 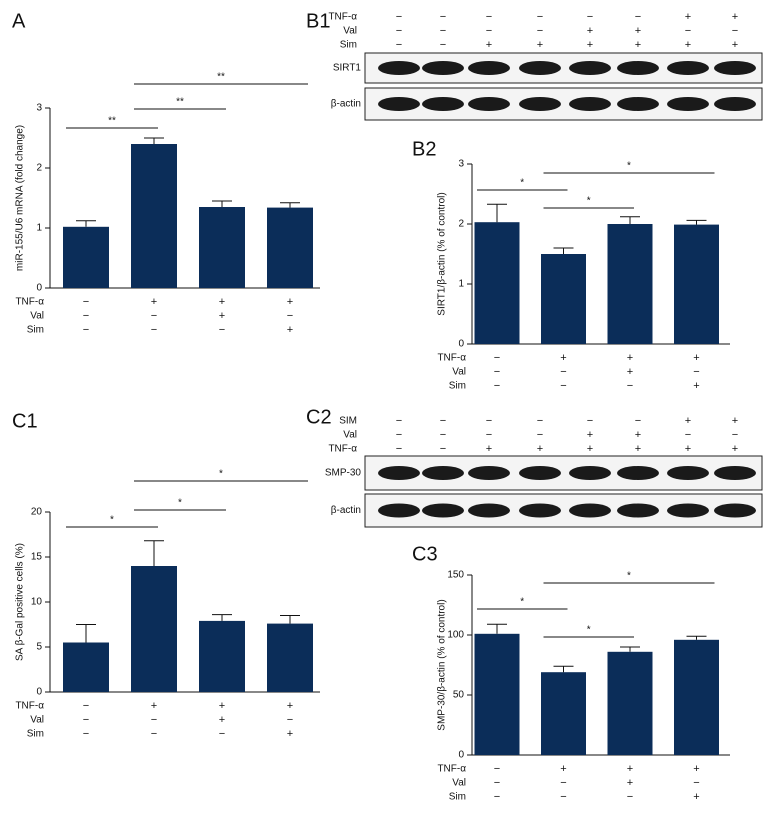 What do you see at coordinates (319, 417) in the screenshot?
I see `panel-label: C2` at bounding box center [319, 417].